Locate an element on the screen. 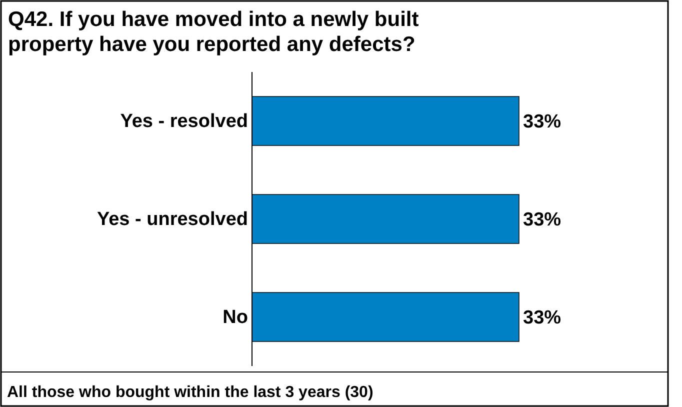 The image size is (682, 407). y-tick-label: Yes - unresolved is located at coordinates (172, 219).